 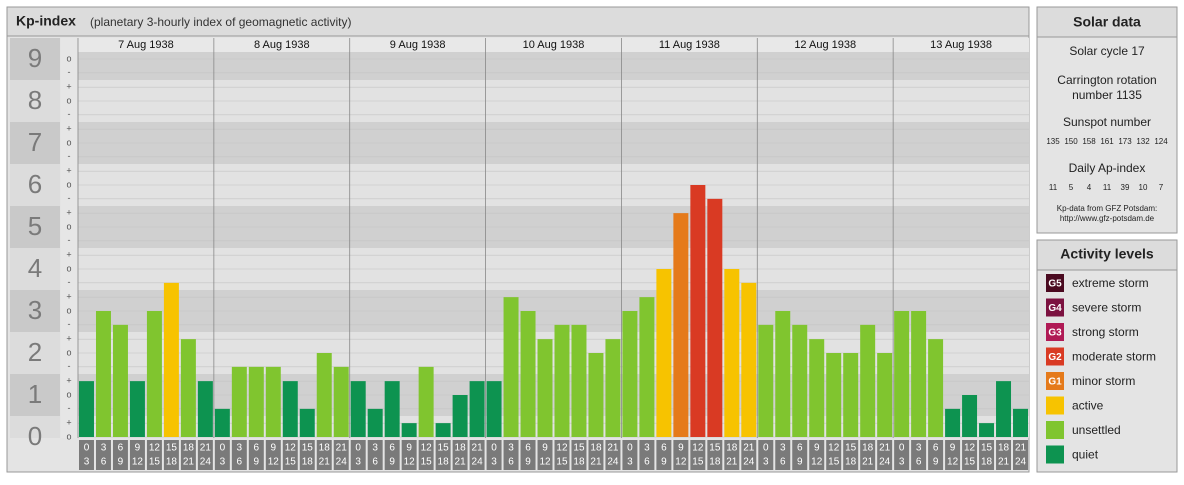 I want to click on hour-end: 9, so click(x=392, y=462).